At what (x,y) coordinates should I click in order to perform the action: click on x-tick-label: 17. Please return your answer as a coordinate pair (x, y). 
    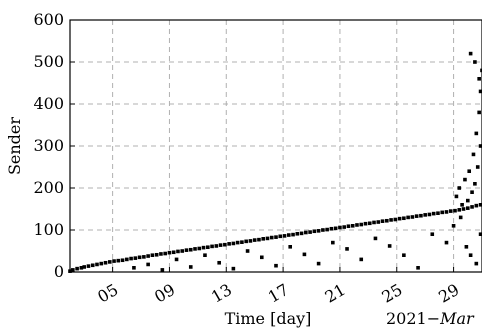
    Looking at the image, I should click on (278, 293).